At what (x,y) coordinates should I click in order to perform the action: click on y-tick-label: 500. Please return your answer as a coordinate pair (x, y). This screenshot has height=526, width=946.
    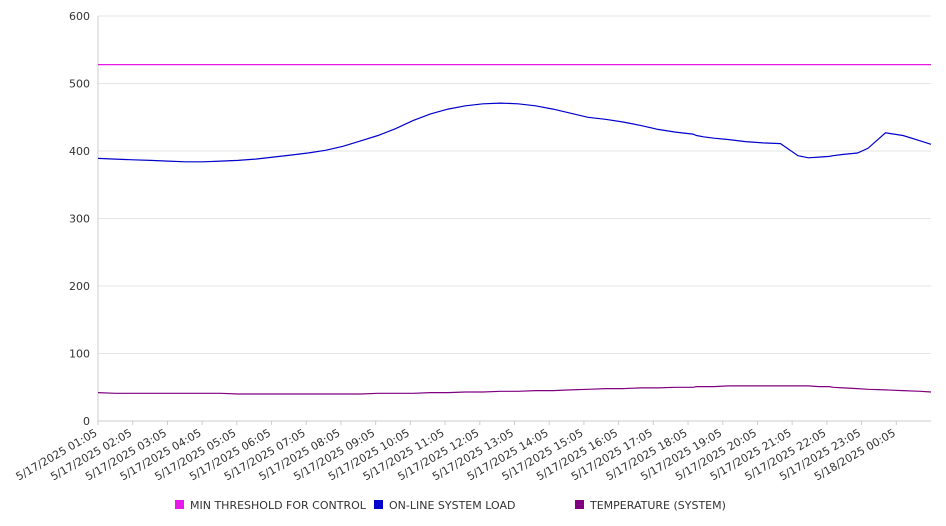
    Looking at the image, I should click on (79, 84).